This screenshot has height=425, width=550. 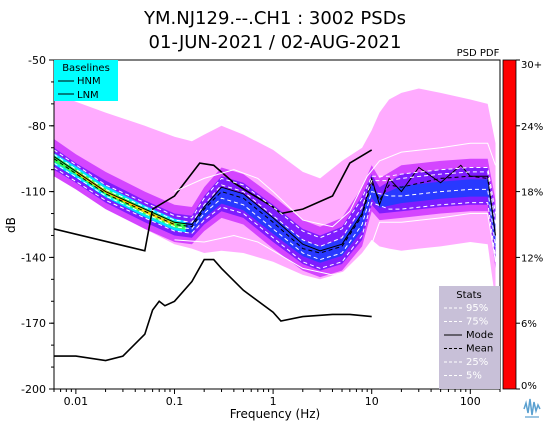 I want to click on y-tick-label: -50, so click(x=37, y=60).